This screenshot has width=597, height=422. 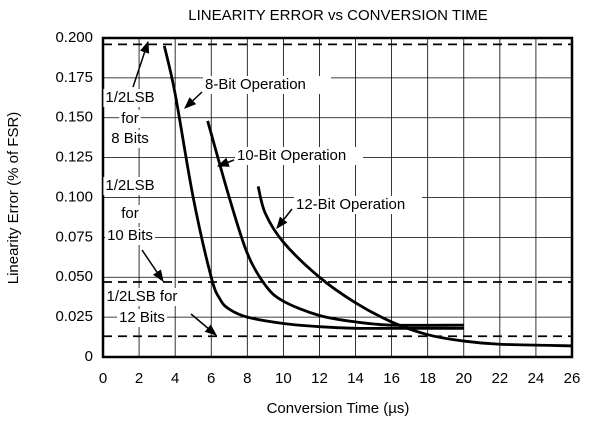 I want to click on series-label: 12-Bit Operation, so click(x=350, y=204).